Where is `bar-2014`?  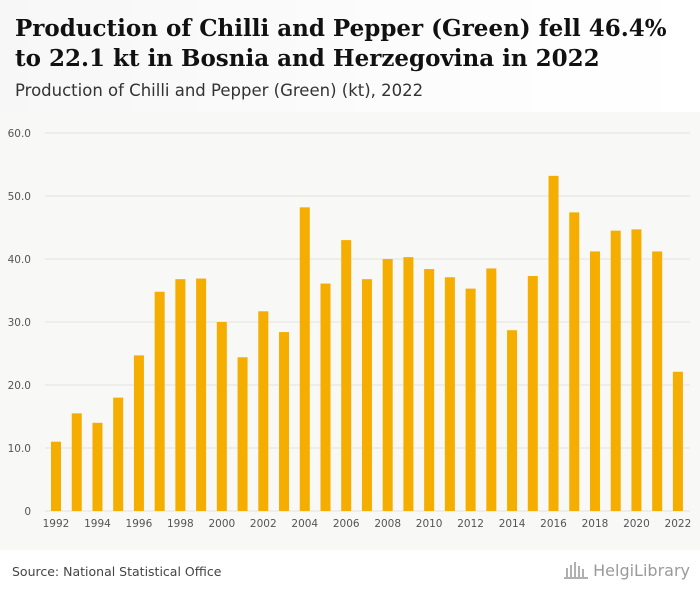 bar-2014 is located at coordinates (512, 420).